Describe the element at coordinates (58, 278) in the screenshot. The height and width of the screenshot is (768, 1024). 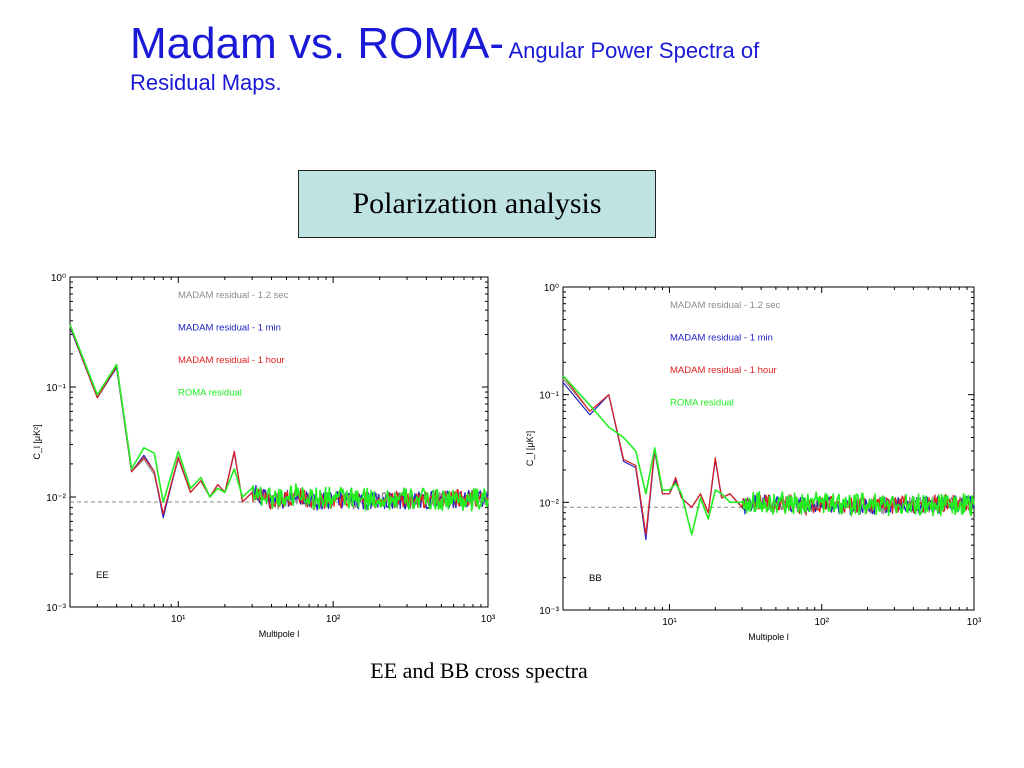
I see `ee-y-tick-label: 10⁰` at that location.